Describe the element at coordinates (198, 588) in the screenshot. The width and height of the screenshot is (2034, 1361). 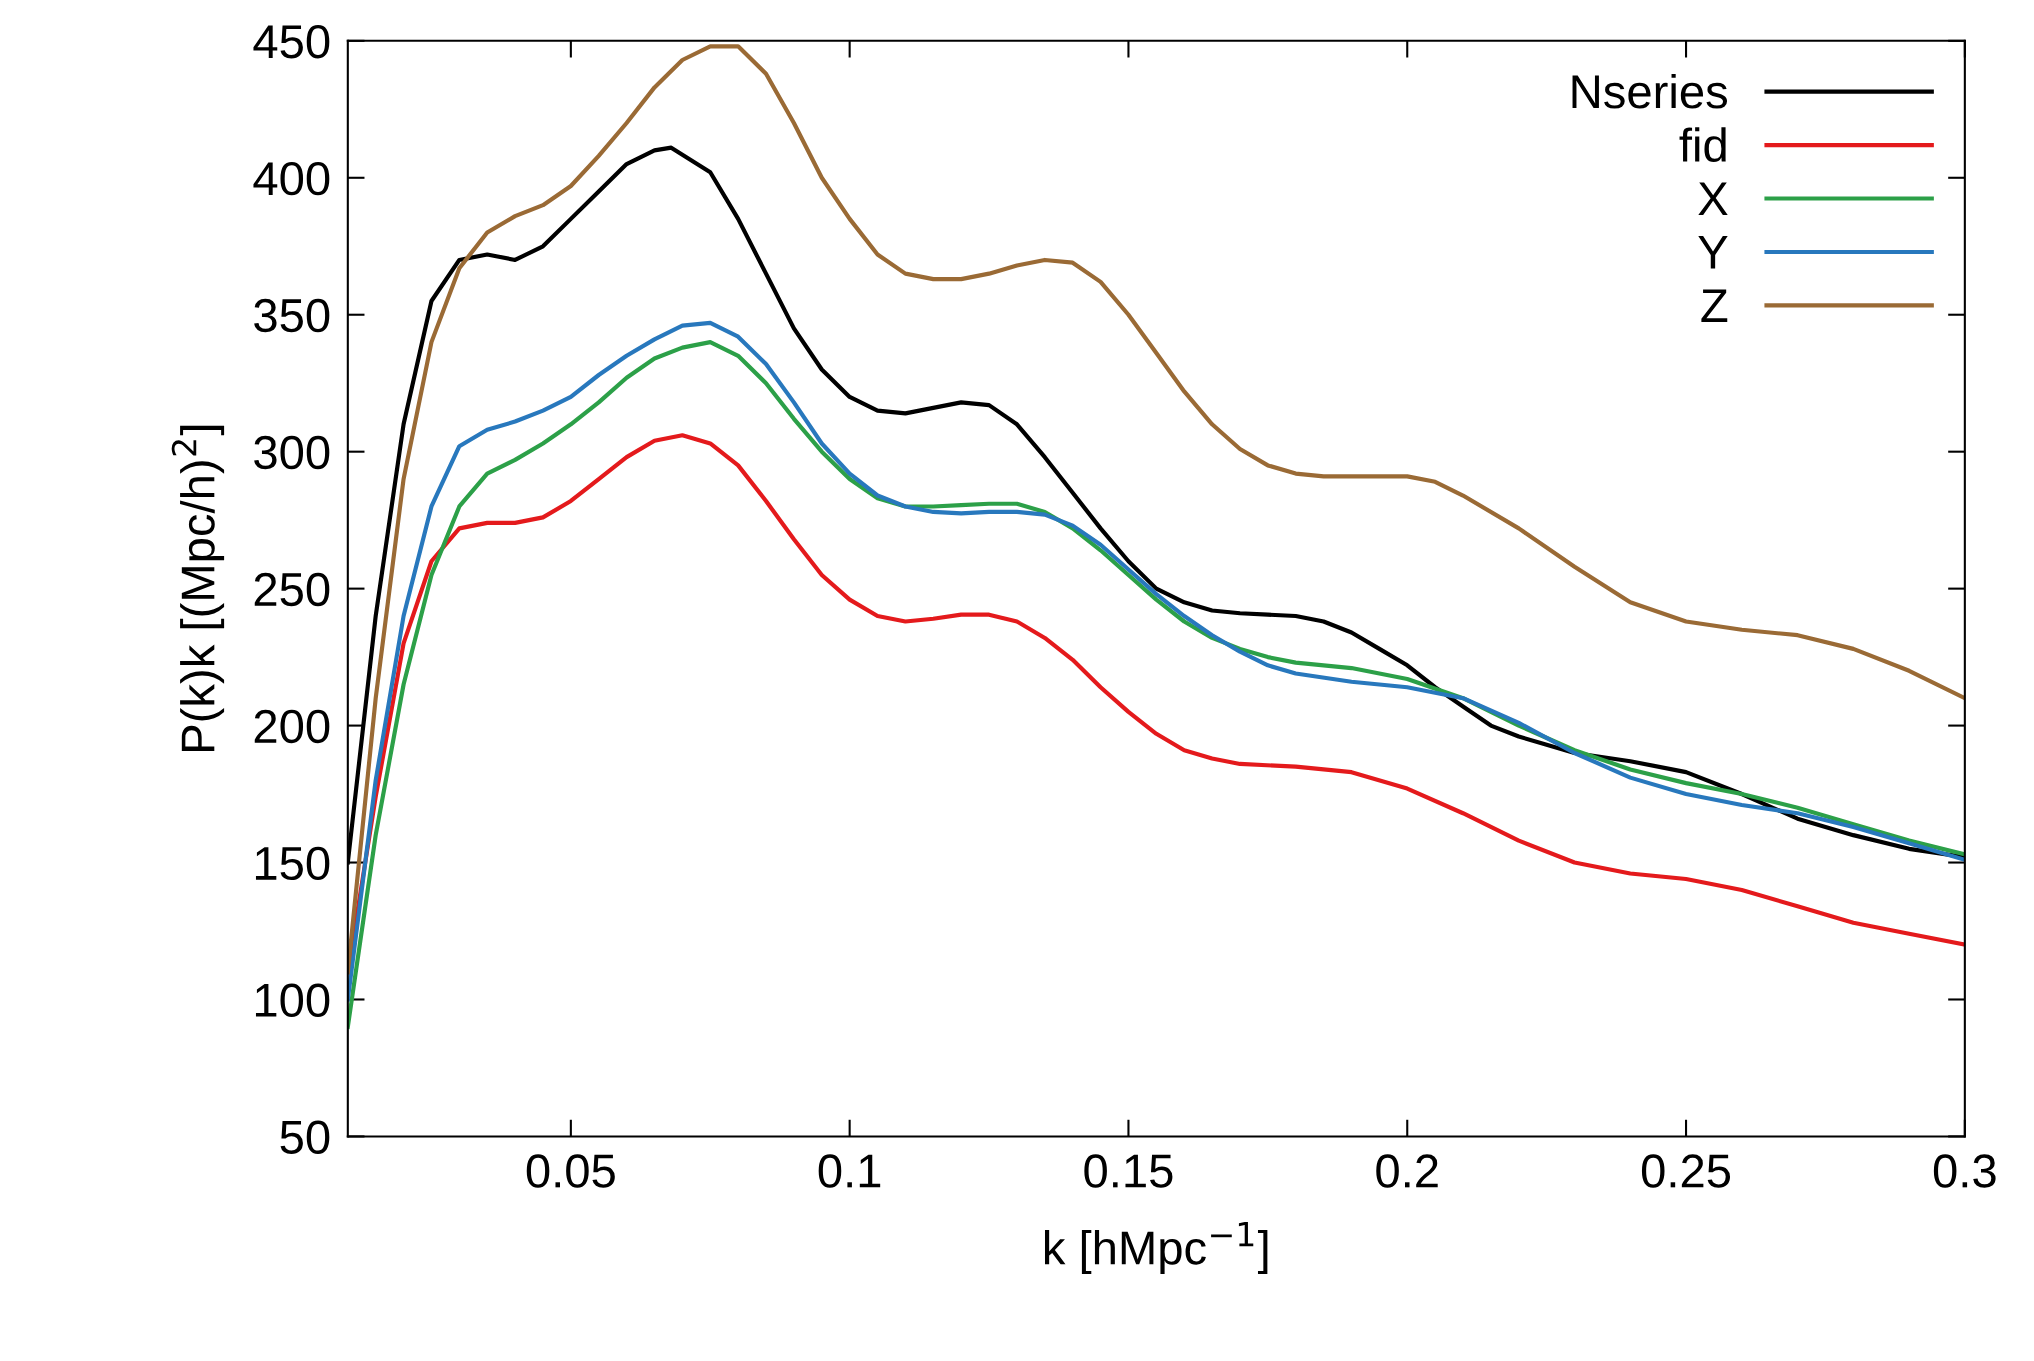
I see `y-axis-title: P(k)k [(Mpc/h)$^{2}$]` at that location.